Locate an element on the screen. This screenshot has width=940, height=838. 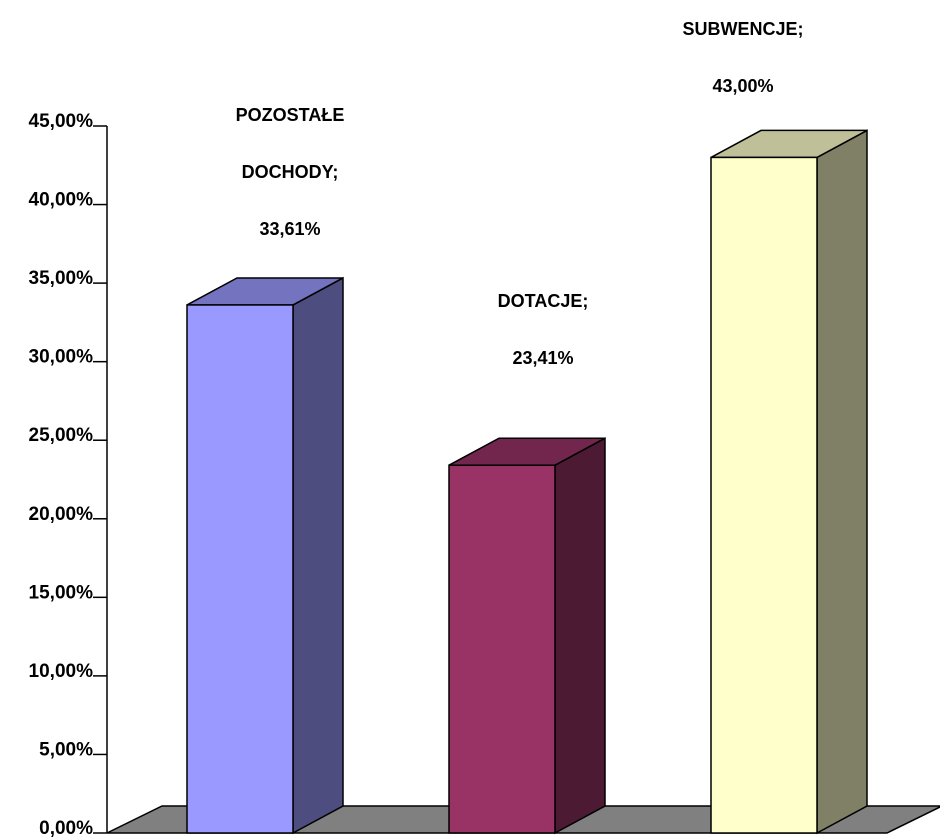
data-label: DOTACJE; is located at coordinates (543, 301).